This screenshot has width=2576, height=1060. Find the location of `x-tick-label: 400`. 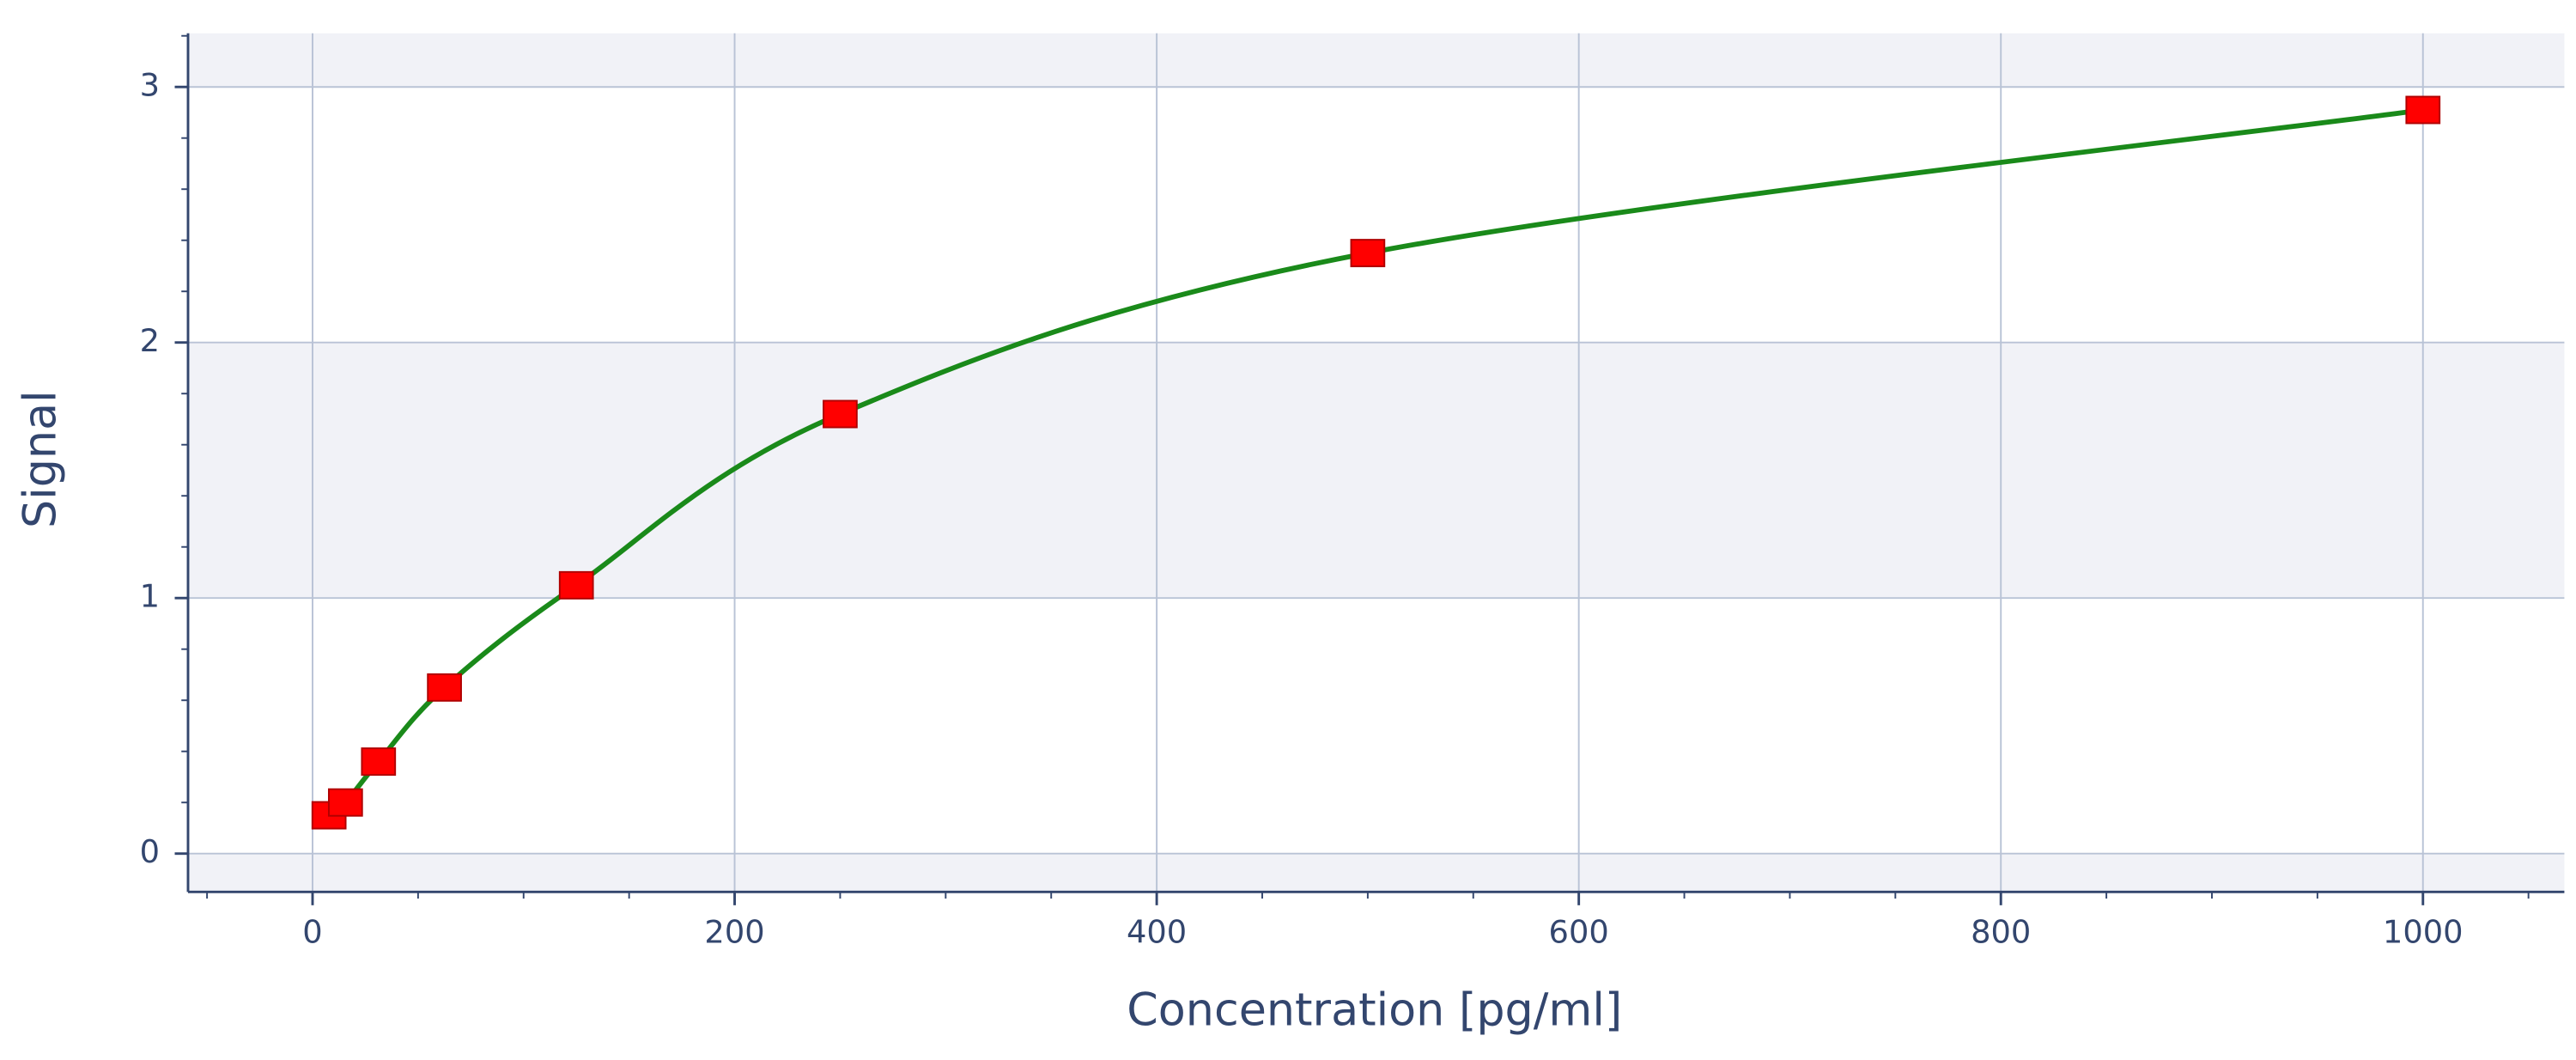

x-tick-label: 400 is located at coordinates (1157, 931).